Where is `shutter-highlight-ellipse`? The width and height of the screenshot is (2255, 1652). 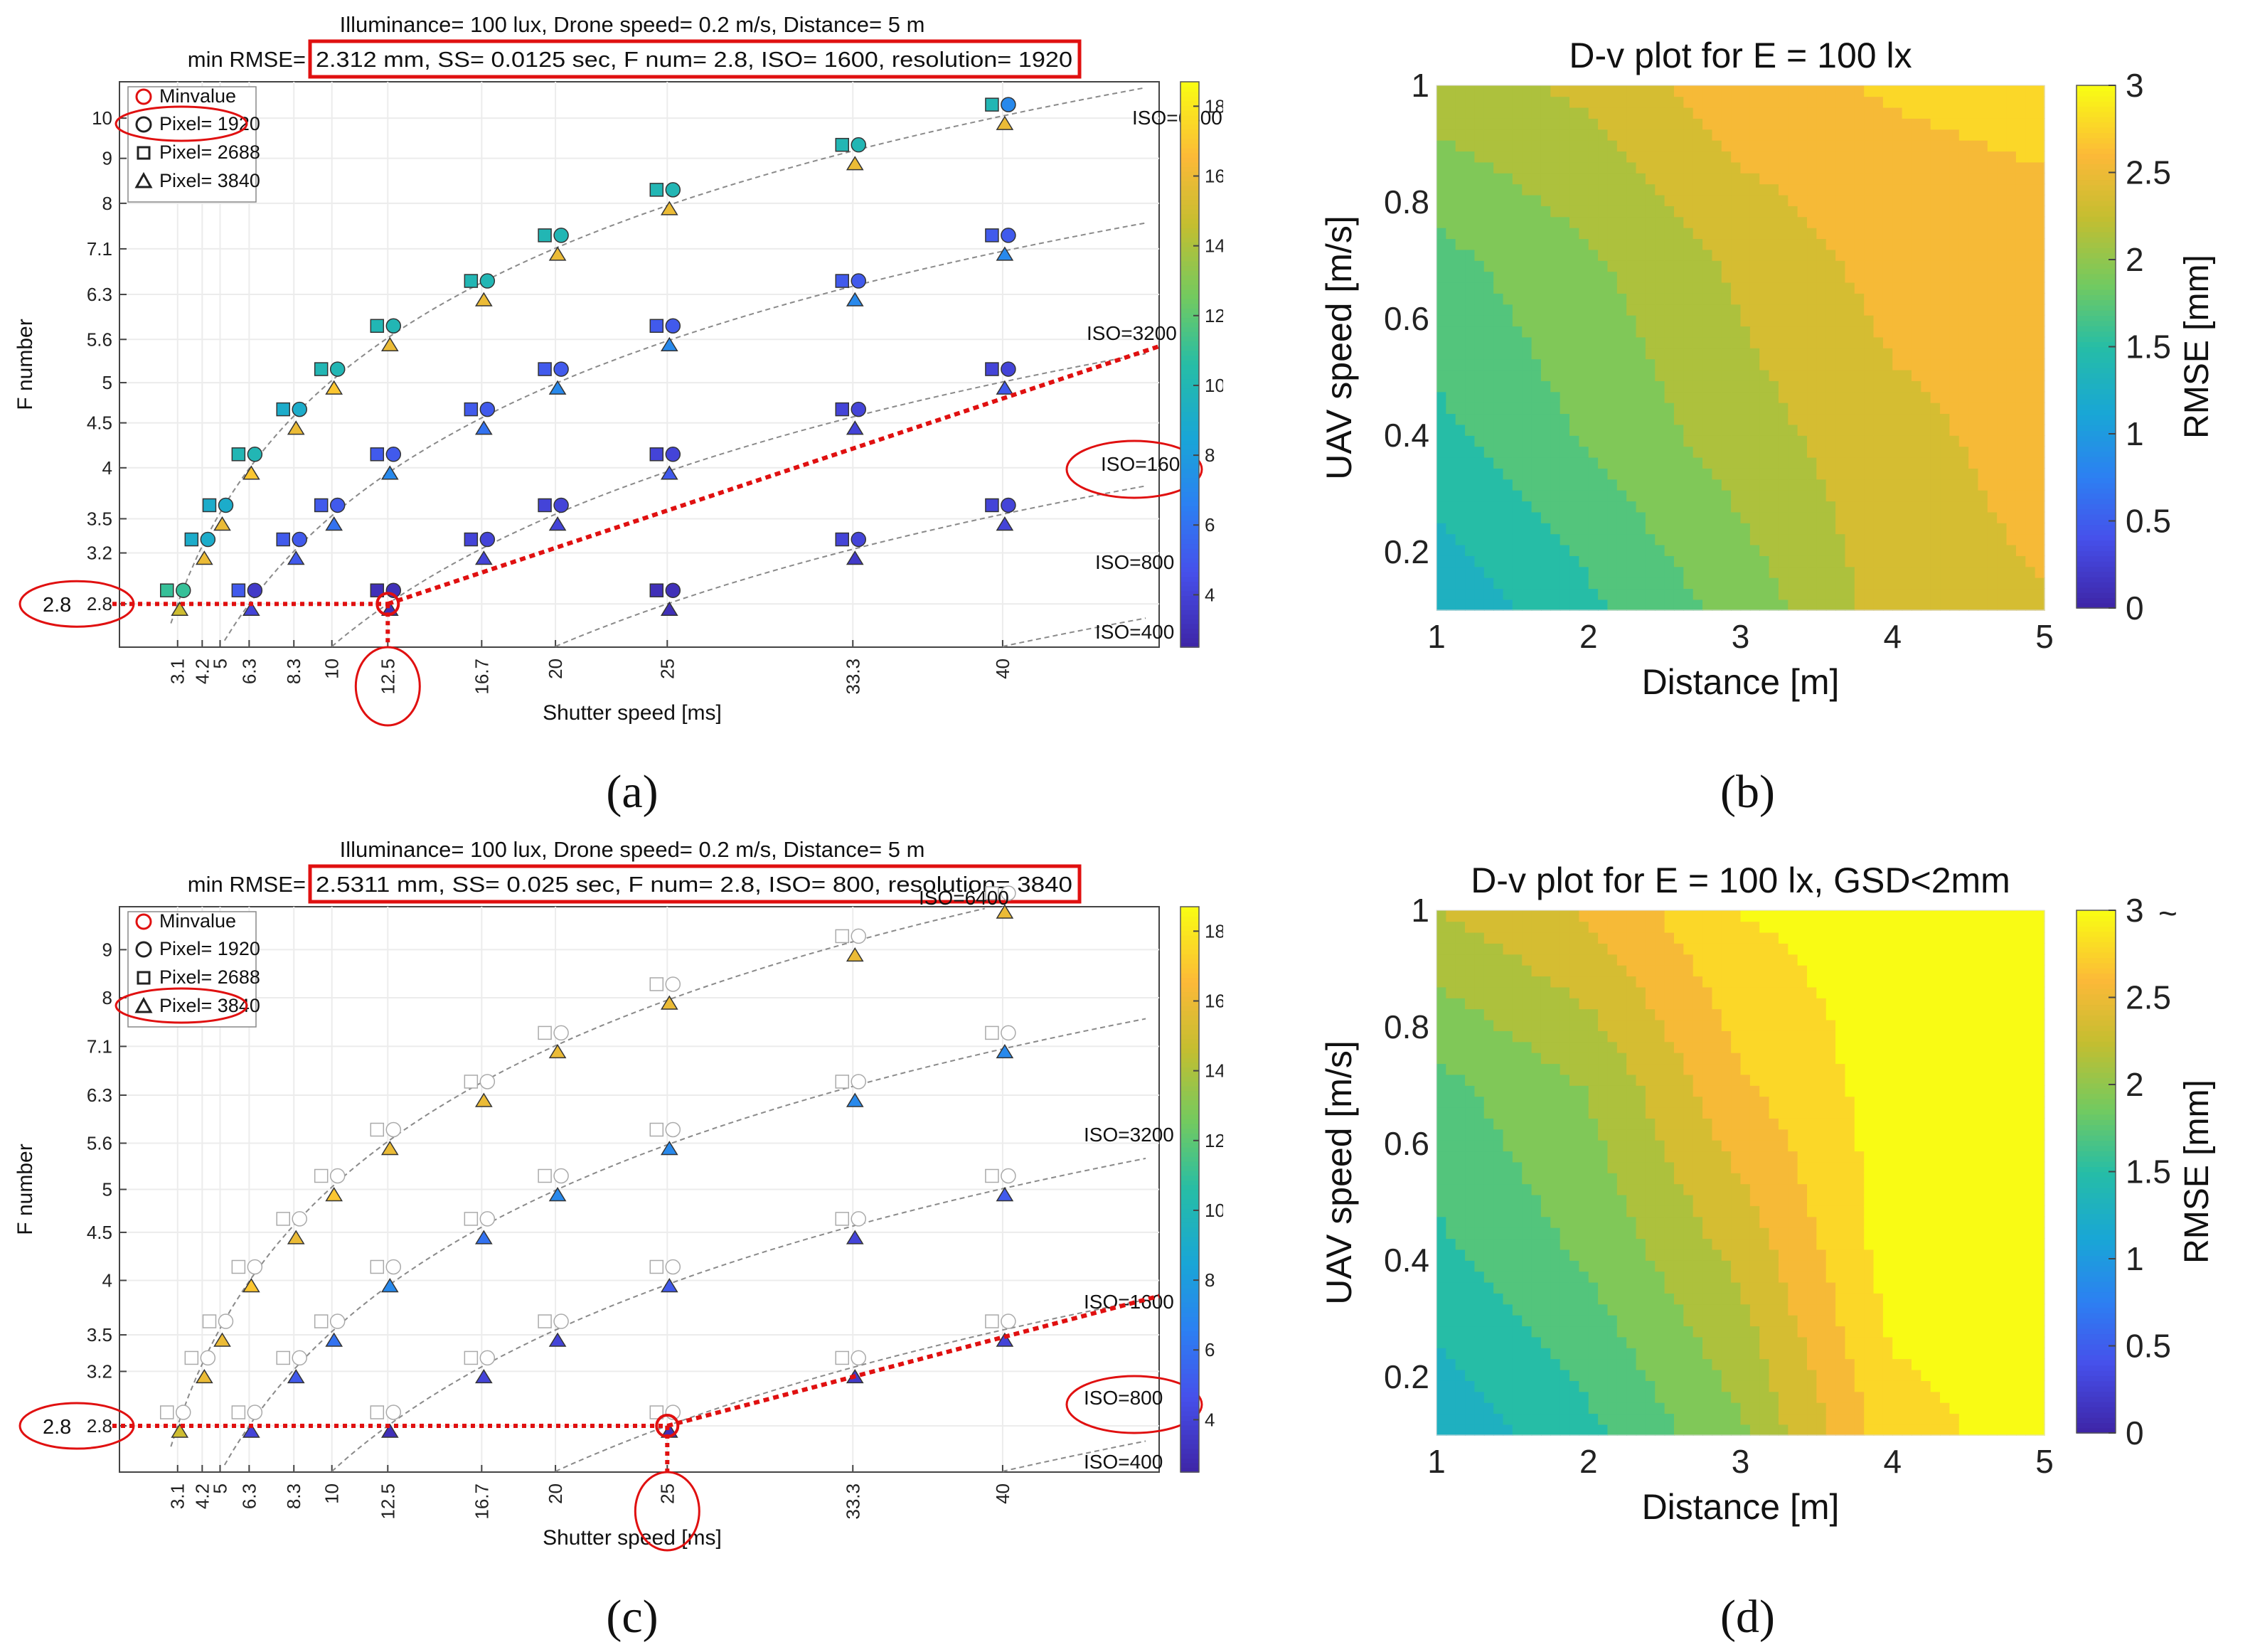 shutter-highlight-ellipse is located at coordinates (667, 1511).